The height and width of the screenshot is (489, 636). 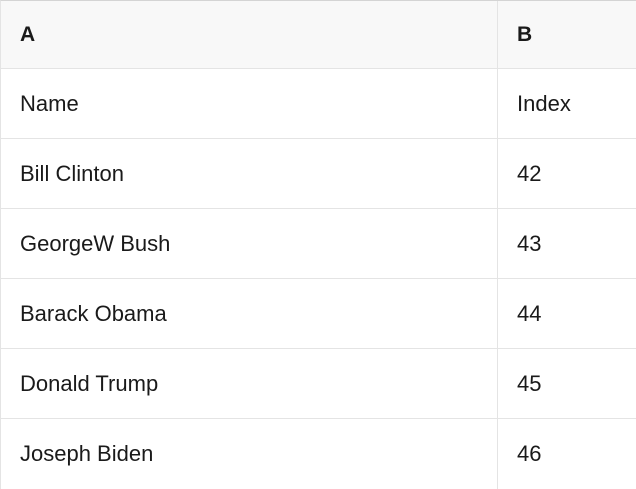 What do you see at coordinates (529, 453) in the screenshot?
I see `cell-index-text: 46` at bounding box center [529, 453].